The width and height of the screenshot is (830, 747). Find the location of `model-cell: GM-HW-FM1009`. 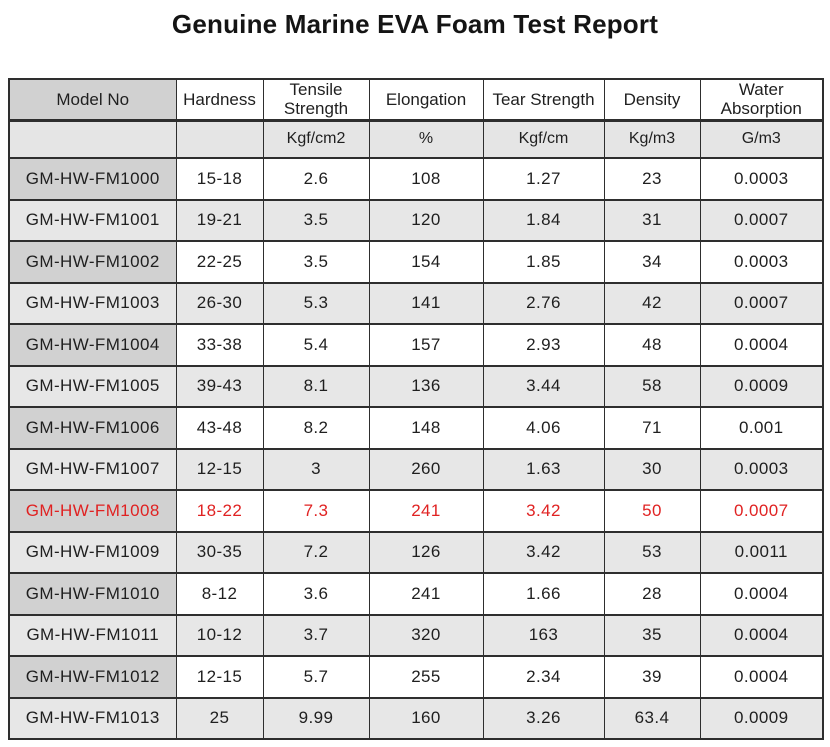

model-cell: GM-HW-FM1009 is located at coordinates (92, 552).